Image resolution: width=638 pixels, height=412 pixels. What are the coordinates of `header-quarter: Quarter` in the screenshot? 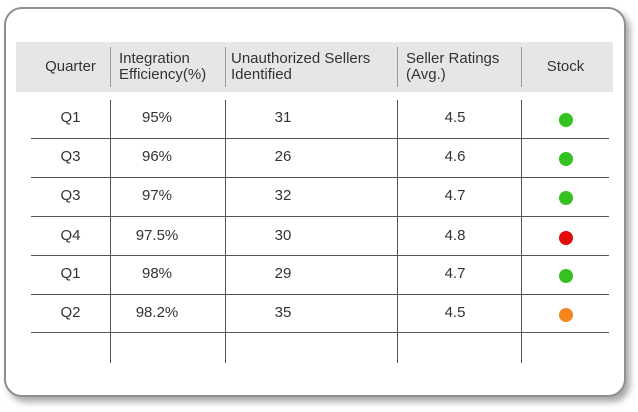 It's located at (70, 66).